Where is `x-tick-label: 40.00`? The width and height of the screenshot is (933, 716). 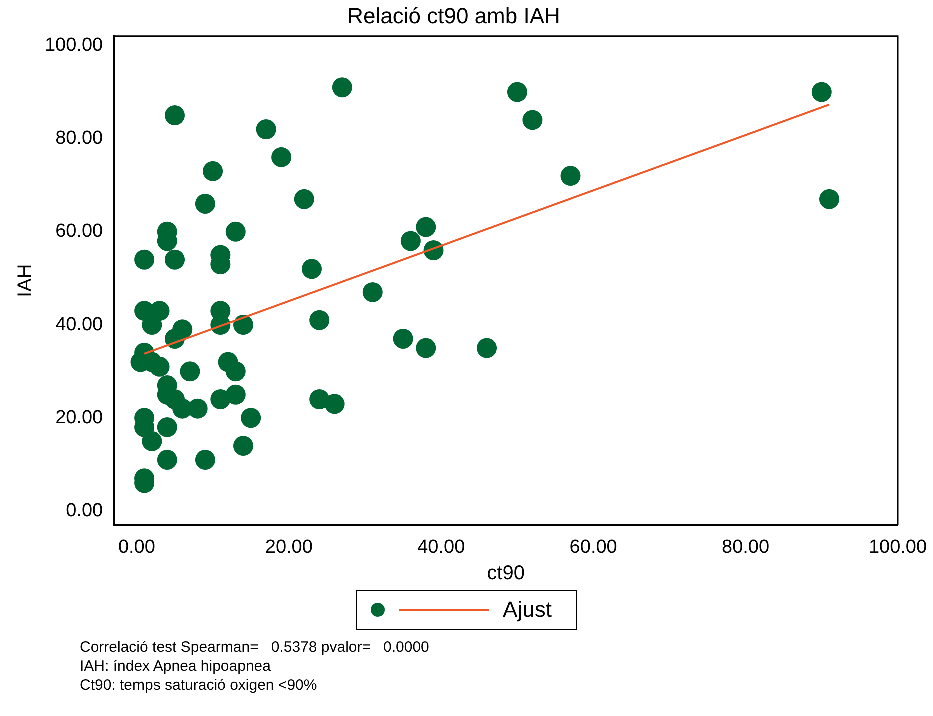 x-tick-label: 40.00 is located at coordinates (442, 547).